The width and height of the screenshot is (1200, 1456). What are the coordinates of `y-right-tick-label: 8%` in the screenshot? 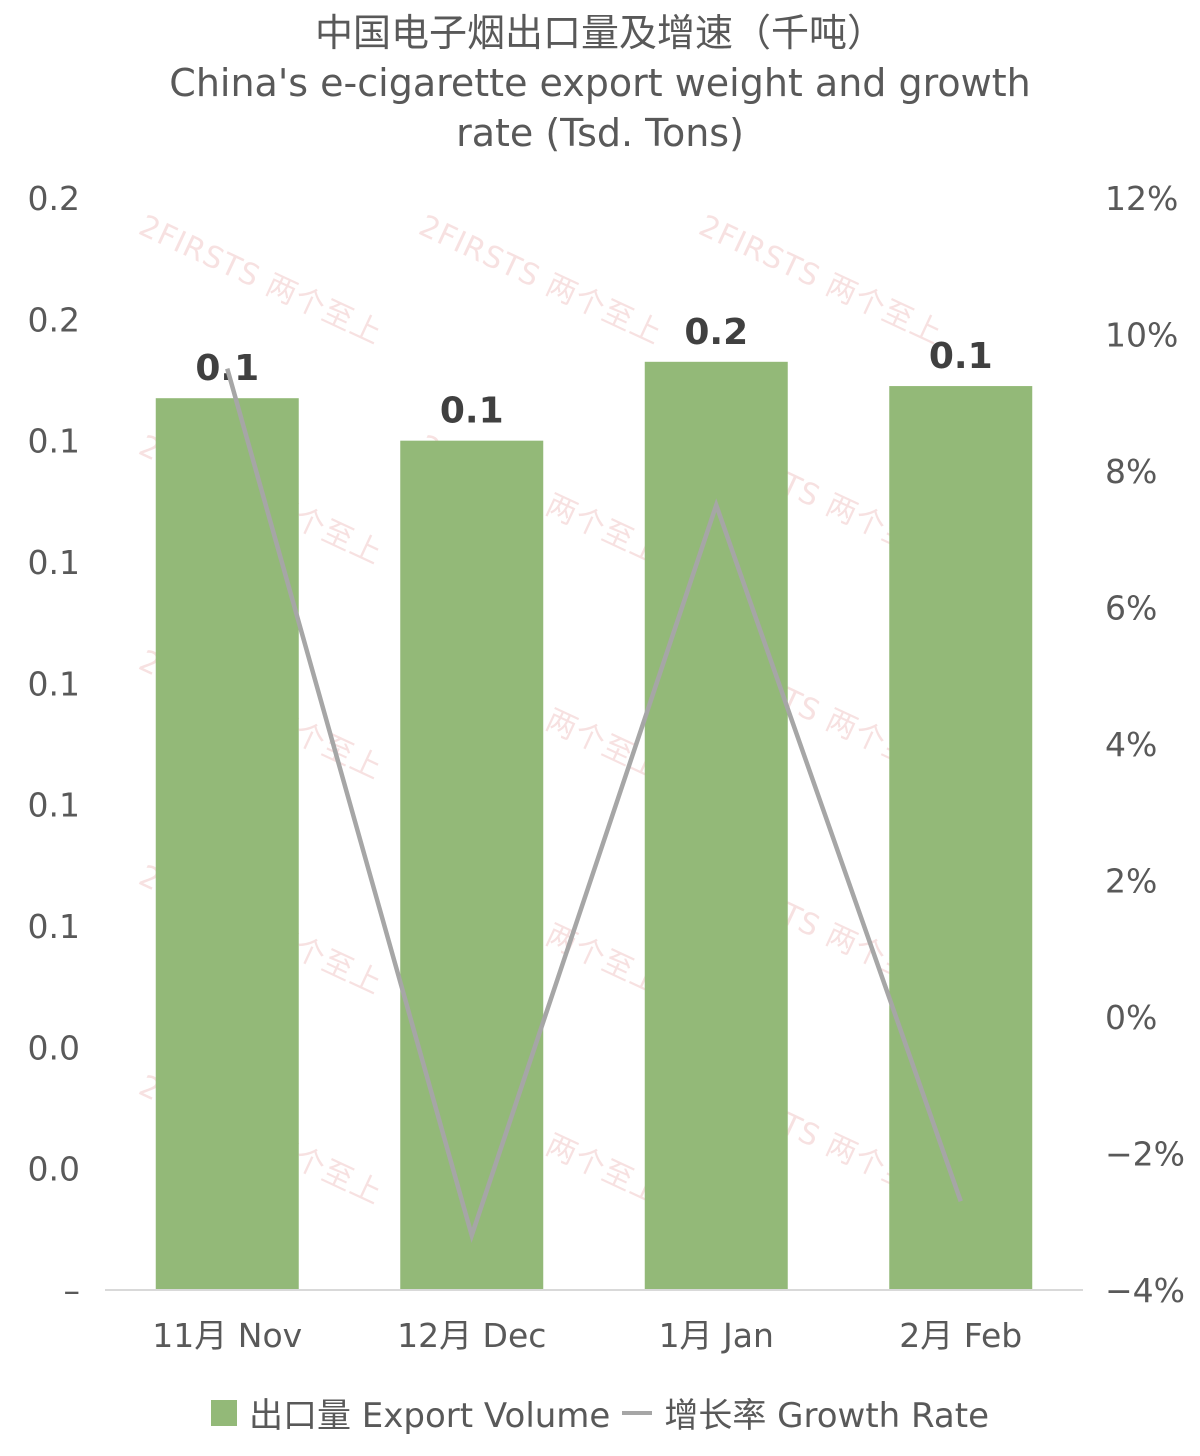 It's located at (1131, 471).